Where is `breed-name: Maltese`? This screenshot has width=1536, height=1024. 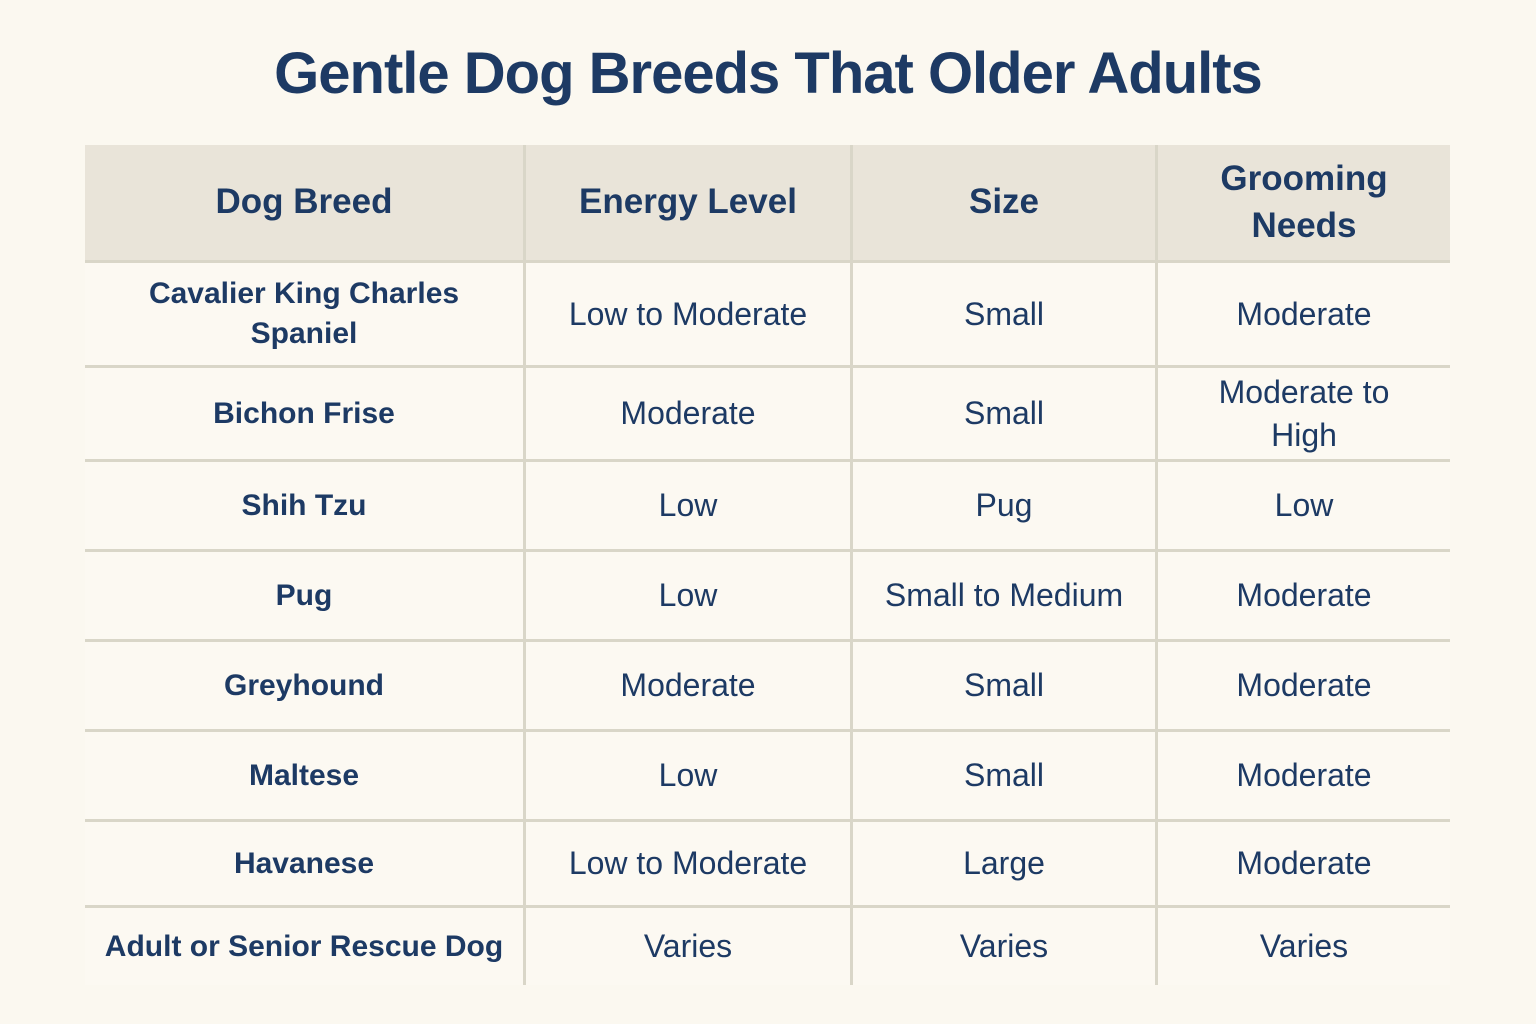
breed-name: Maltese is located at coordinates (304, 775).